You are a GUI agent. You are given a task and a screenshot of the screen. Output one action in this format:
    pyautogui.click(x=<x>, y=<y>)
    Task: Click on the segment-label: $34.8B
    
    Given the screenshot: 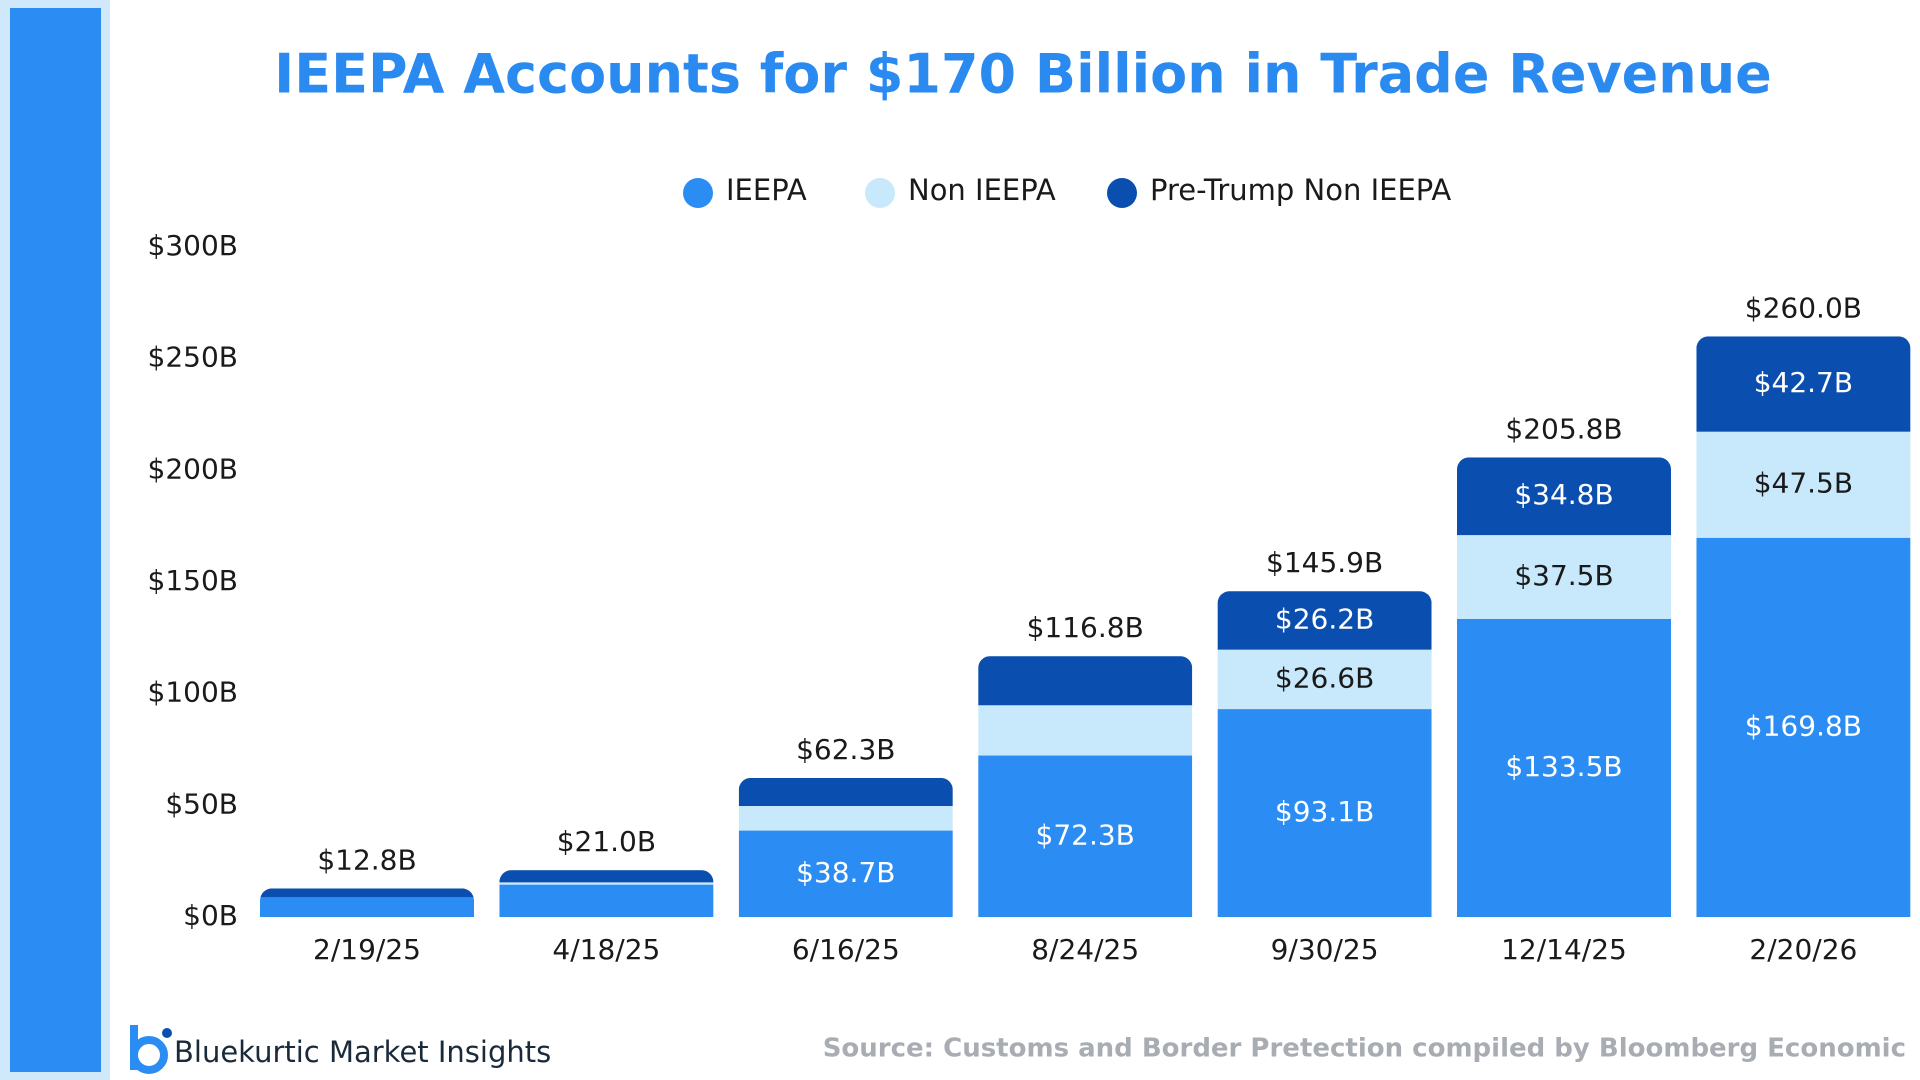 What is the action you would take?
    pyautogui.click(x=1563, y=494)
    